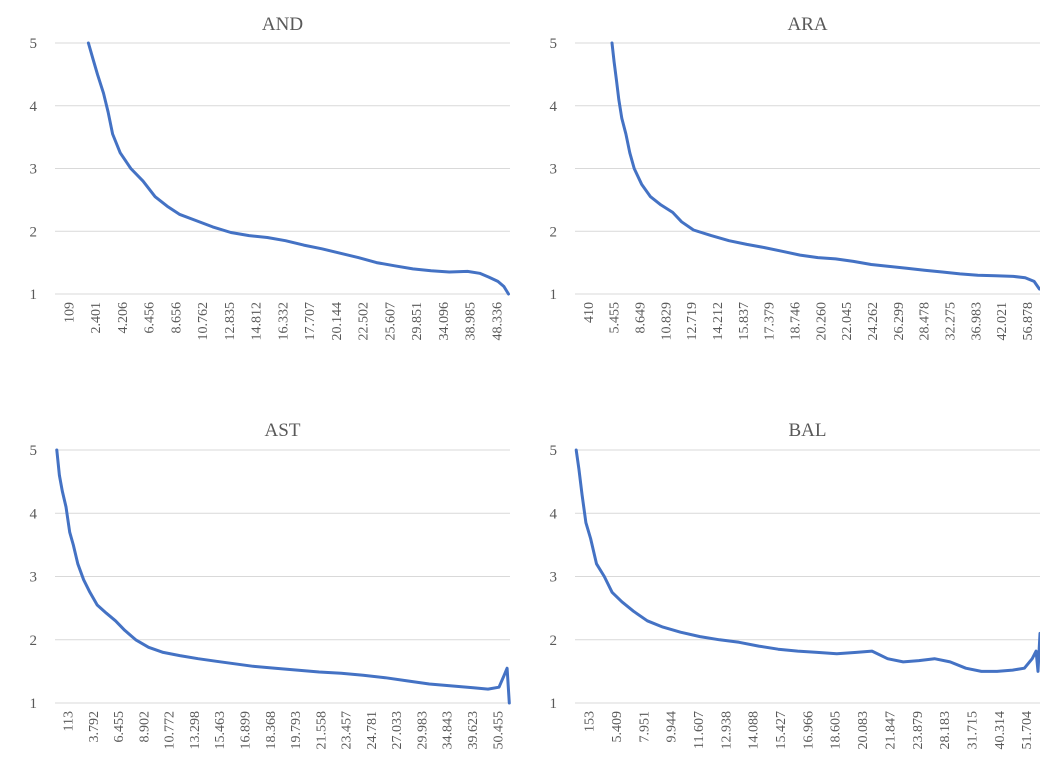  I want to click on x-tick-label: 15.837, so click(744, 321).